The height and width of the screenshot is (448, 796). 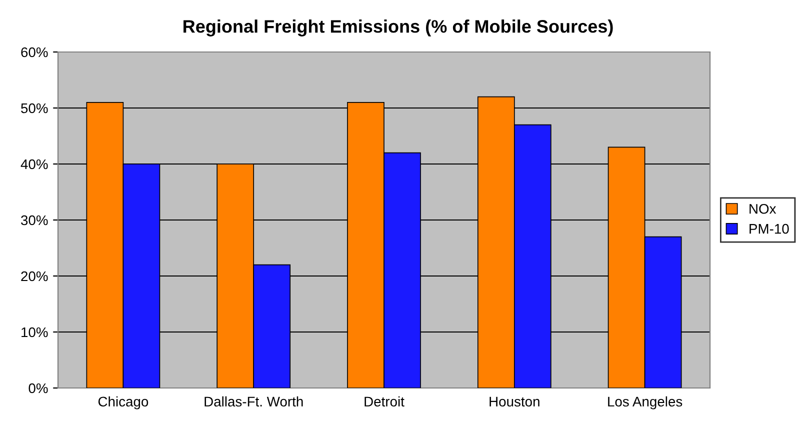 What do you see at coordinates (34, 220) in the screenshot?
I see `y-tick-label: 30%` at bounding box center [34, 220].